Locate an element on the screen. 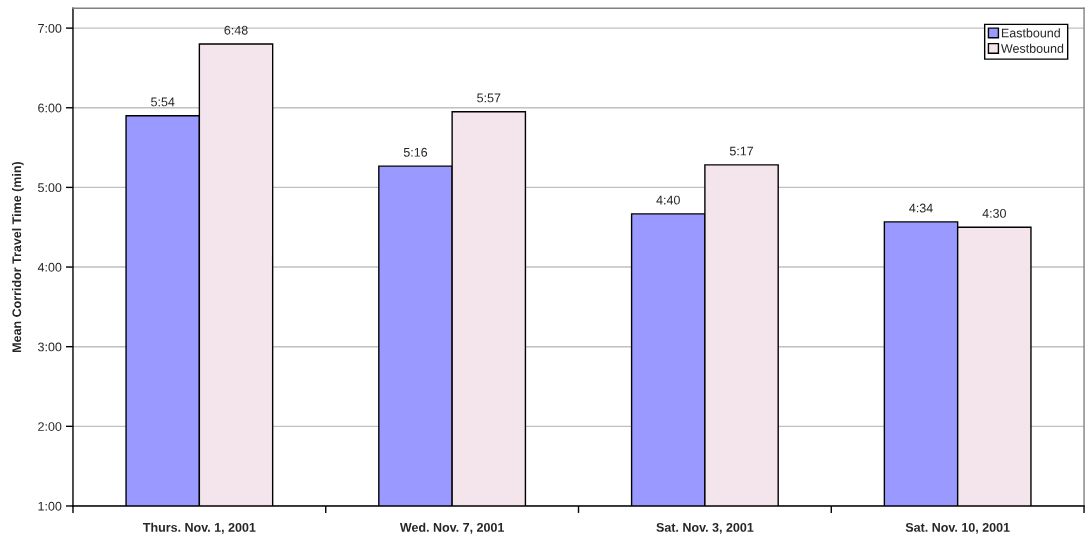  y-tick-label: 2:00 is located at coordinates (50, 426).